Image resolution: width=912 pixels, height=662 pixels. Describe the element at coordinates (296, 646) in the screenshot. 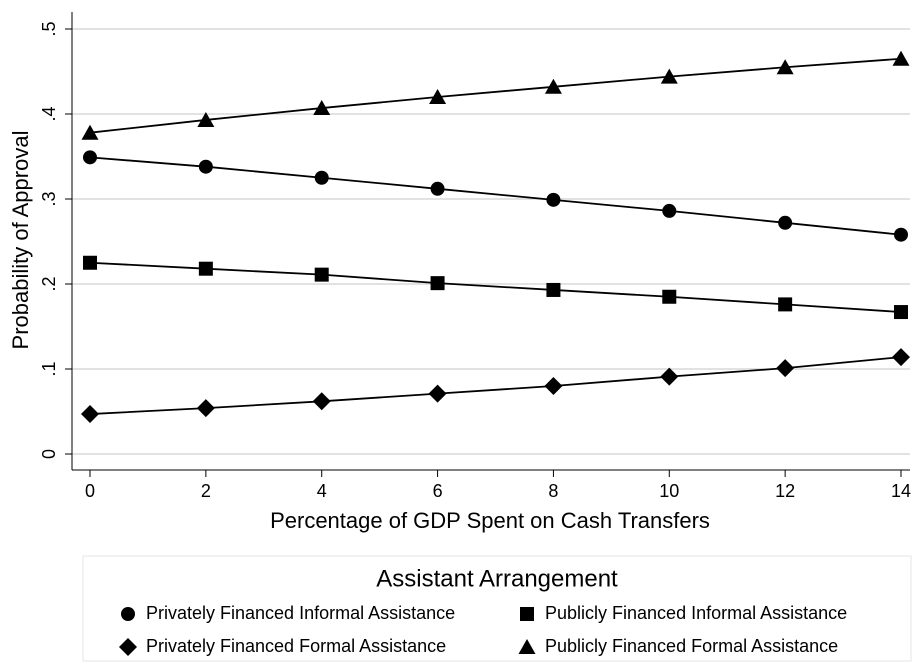

I see `legend-label: Privately Financed Formal Assistance` at that location.